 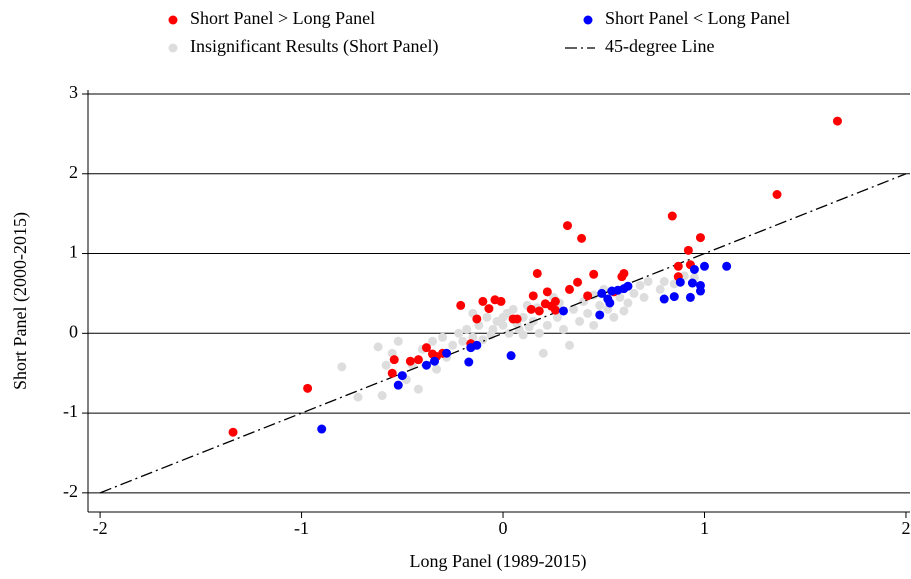 What do you see at coordinates (659, 46) in the screenshot?
I see `legend-label: 45-degree Line` at bounding box center [659, 46].